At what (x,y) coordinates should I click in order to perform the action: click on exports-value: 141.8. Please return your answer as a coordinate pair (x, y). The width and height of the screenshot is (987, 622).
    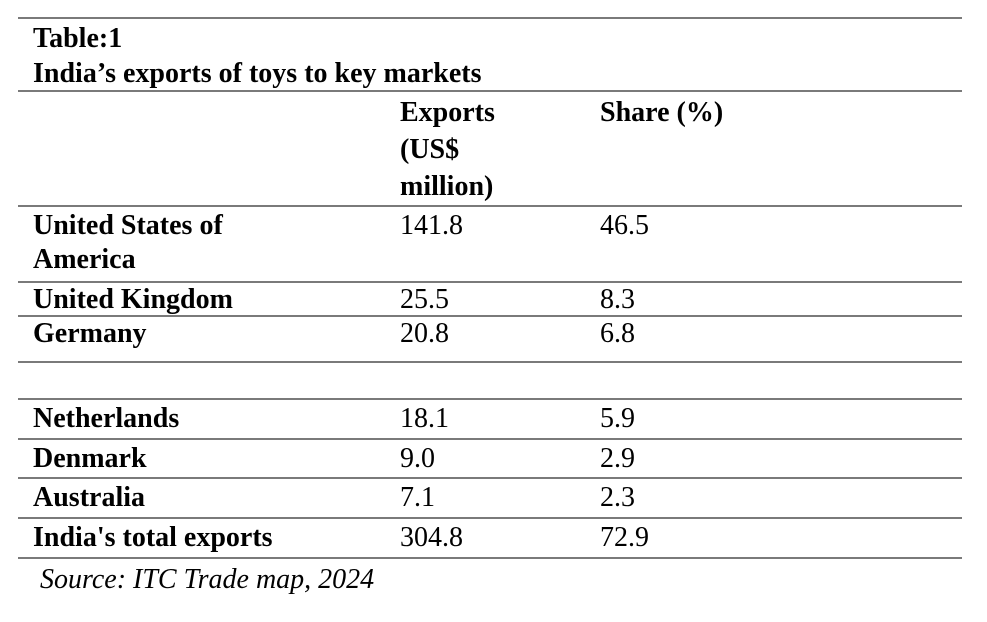
    Looking at the image, I should click on (431, 225).